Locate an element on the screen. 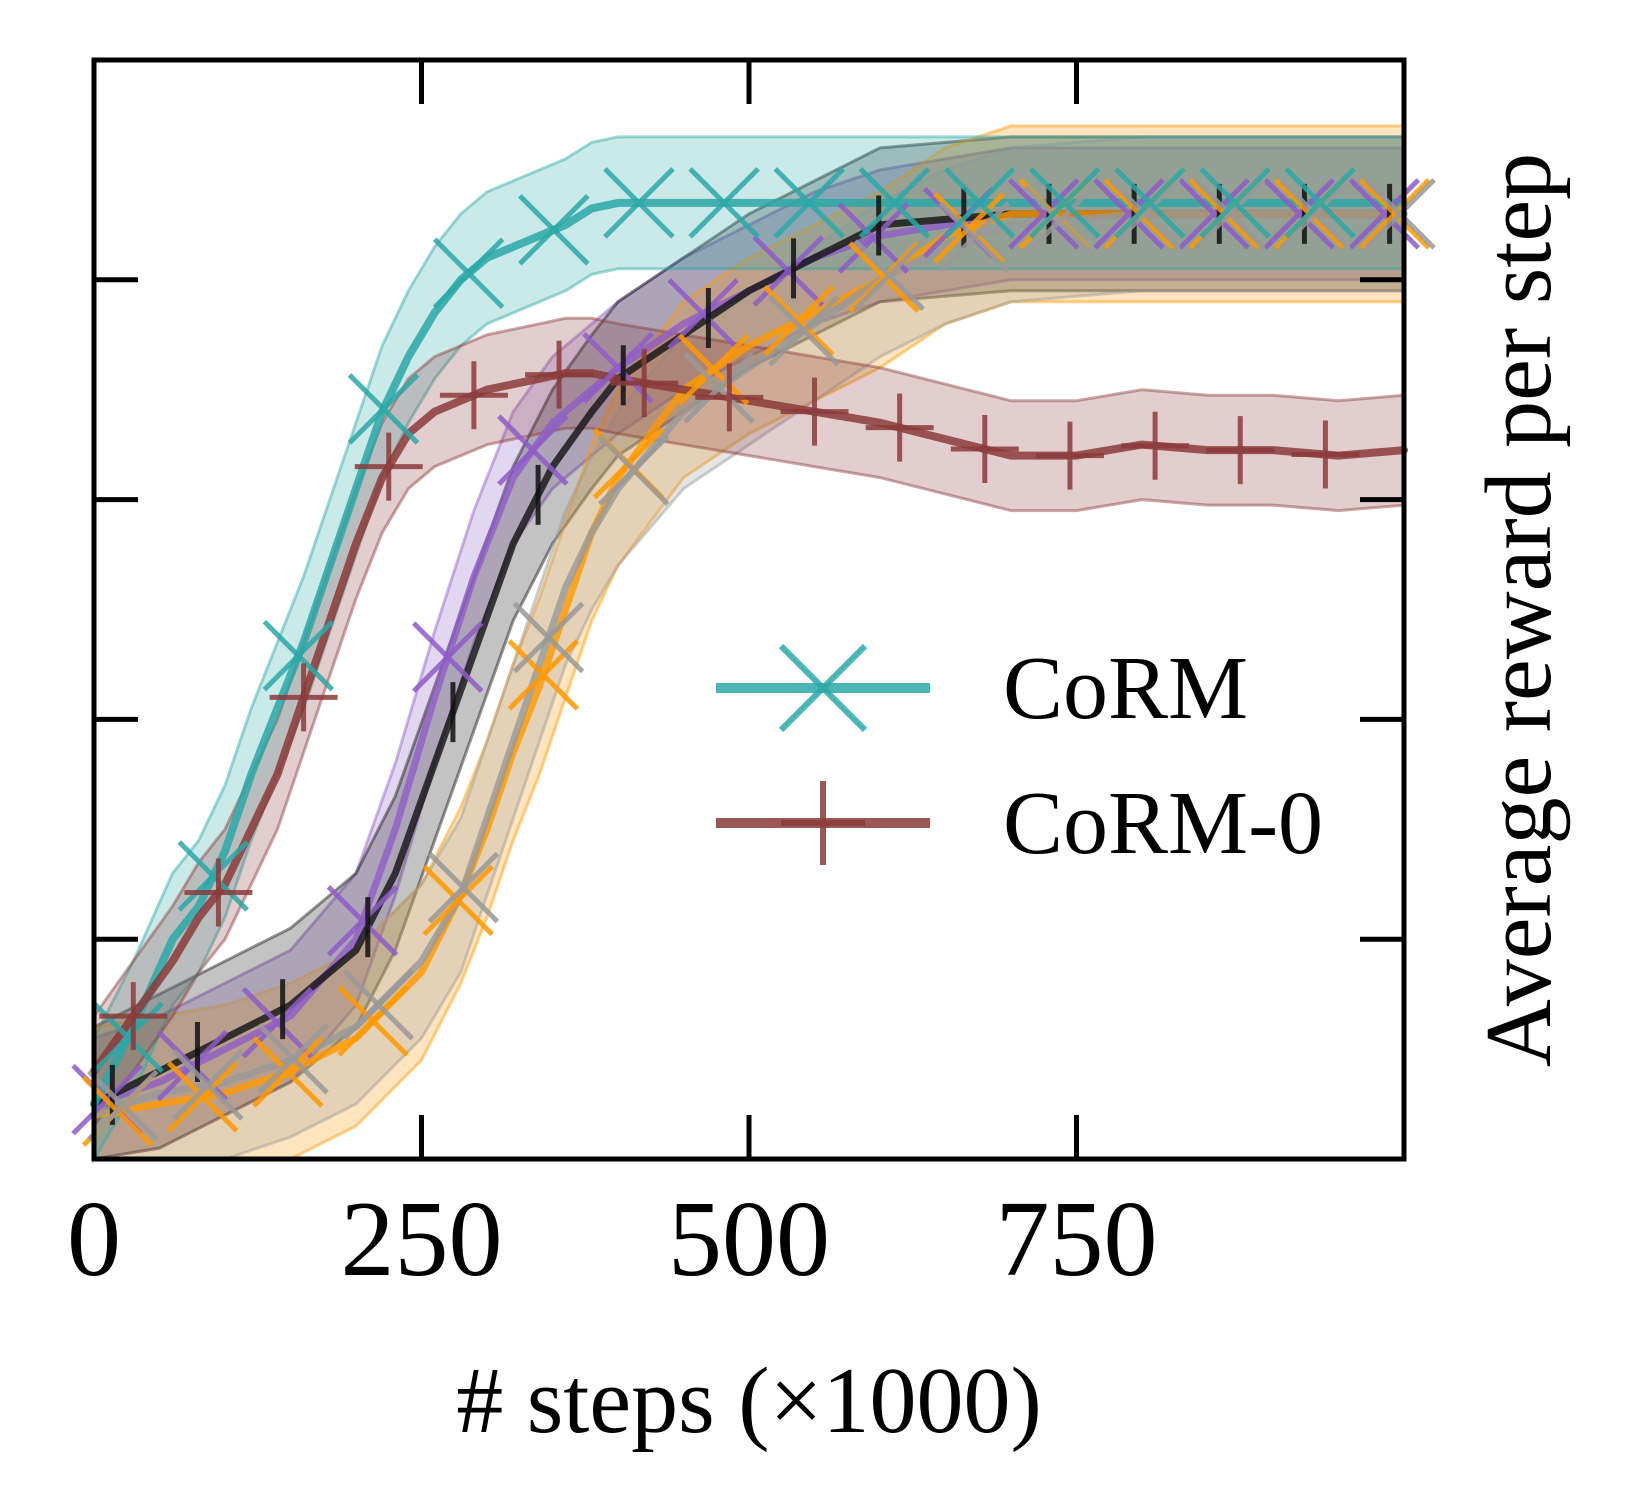  x-axis-label: # steps (×1000) is located at coordinates (749, 1401).